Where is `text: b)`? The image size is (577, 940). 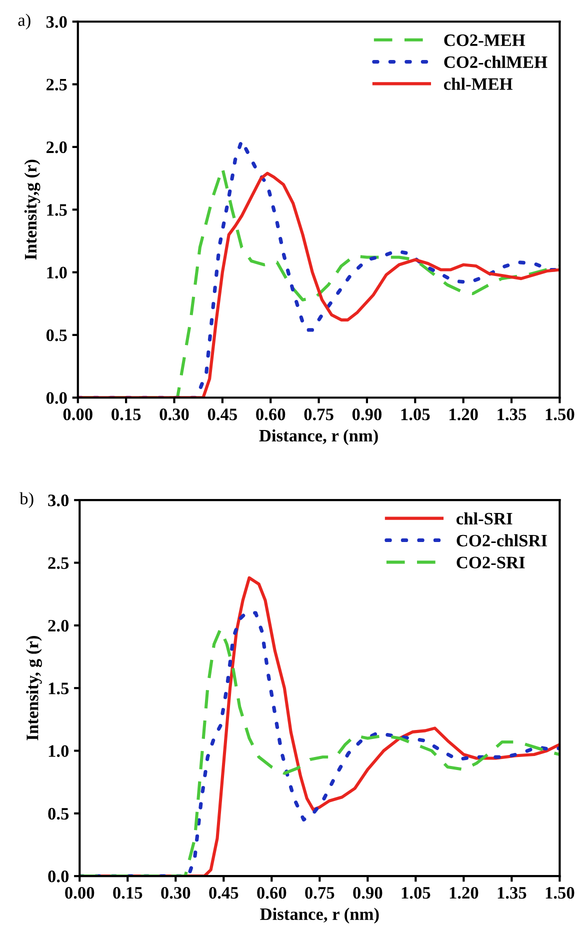
text: b) is located at coordinates (27, 500).